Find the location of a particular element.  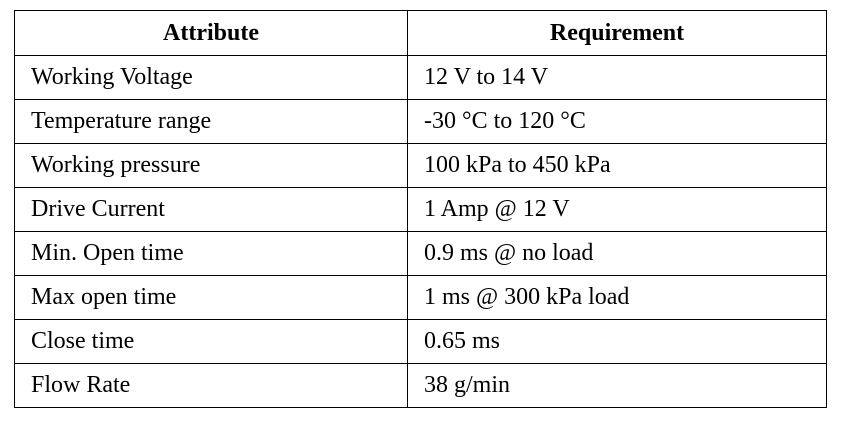

attribute-cell: Temperature range is located at coordinates (211, 121).